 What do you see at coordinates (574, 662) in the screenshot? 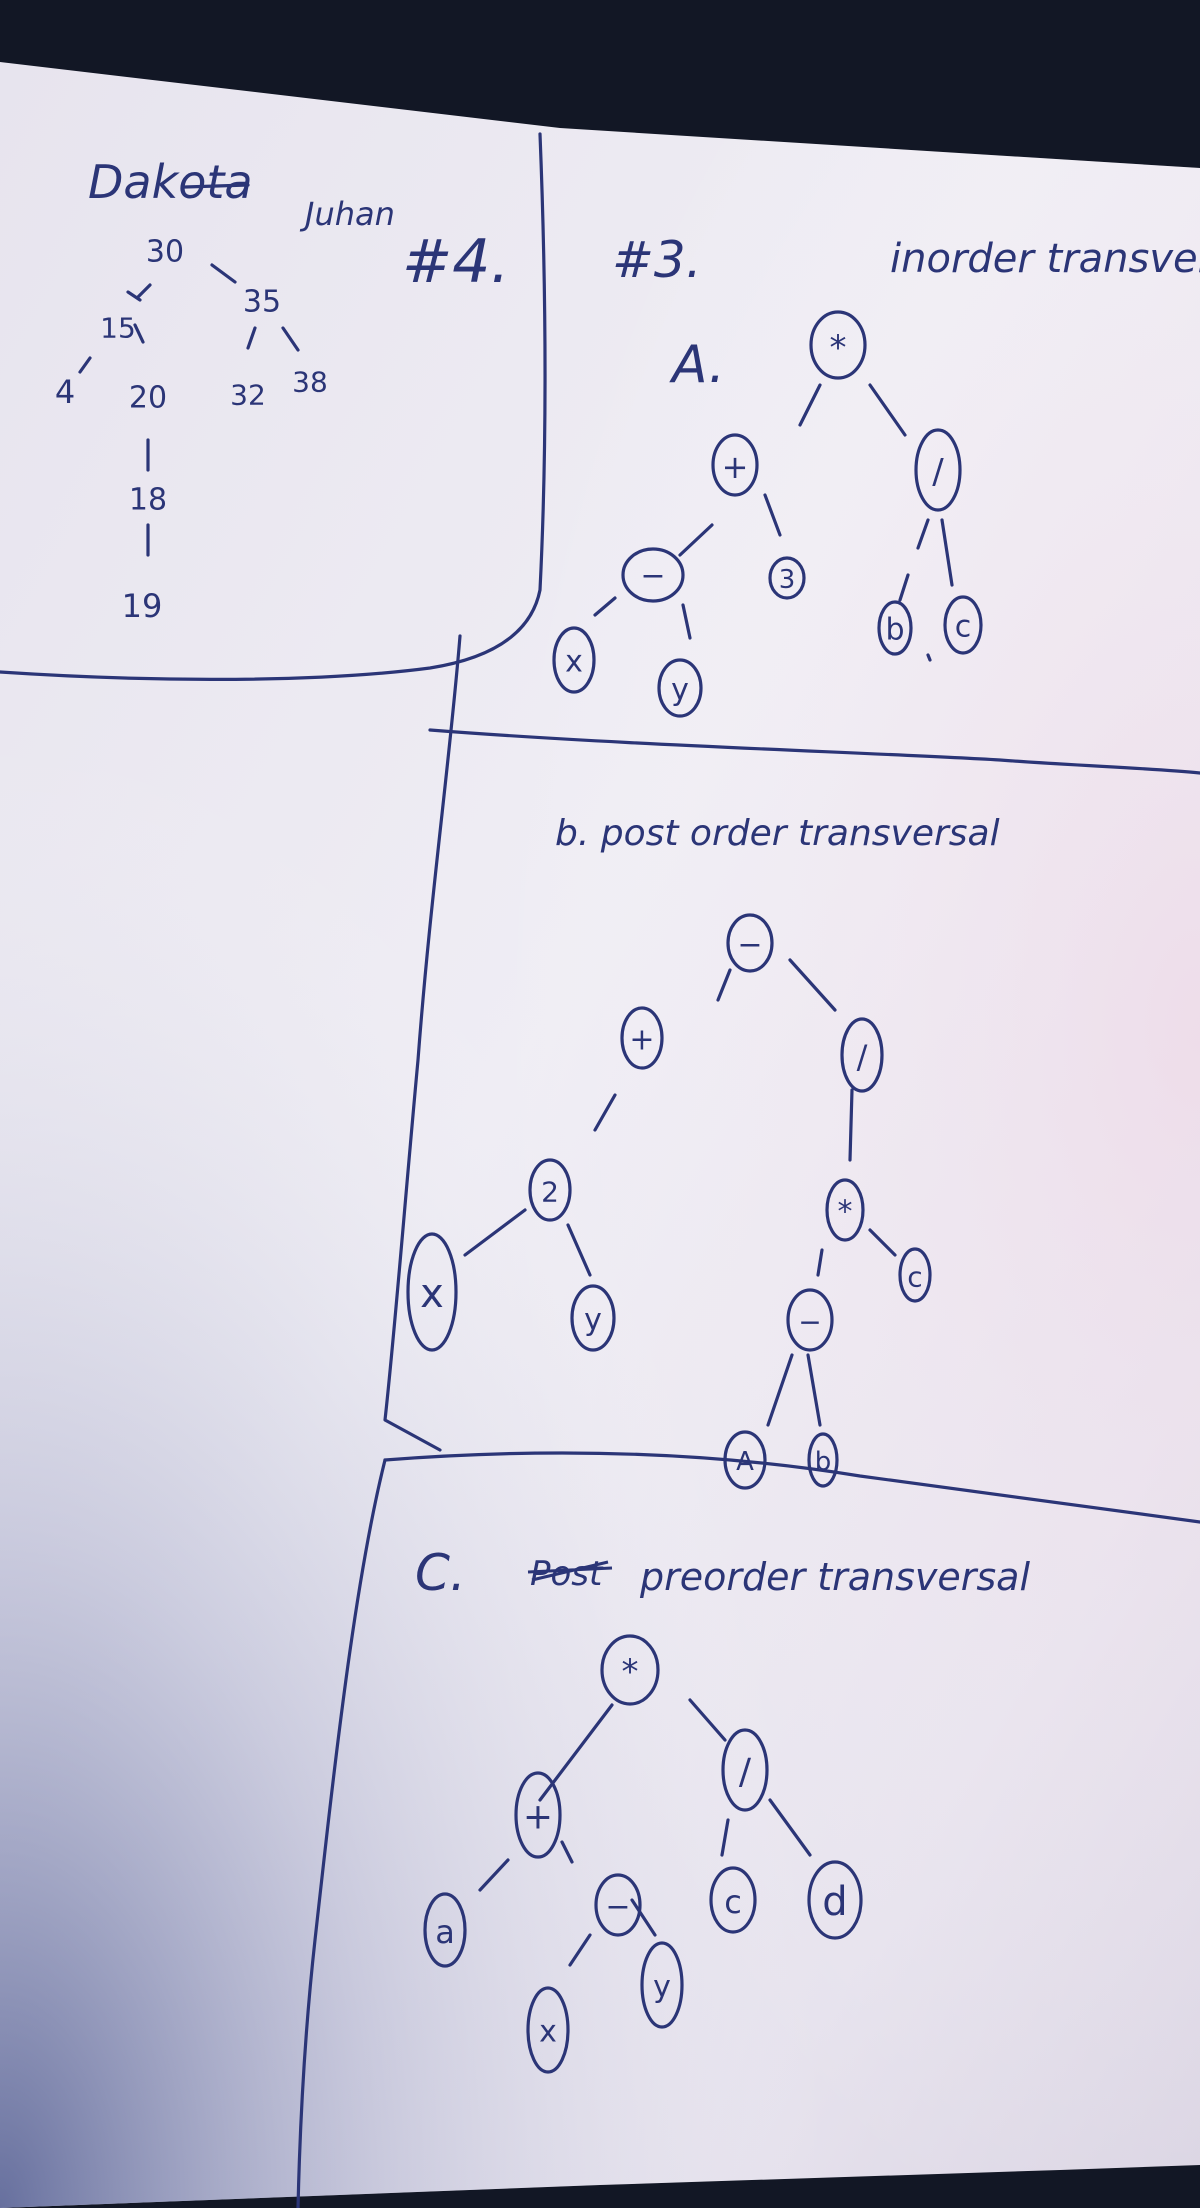
I see `part-a-node-x: x` at bounding box center [574, 662].